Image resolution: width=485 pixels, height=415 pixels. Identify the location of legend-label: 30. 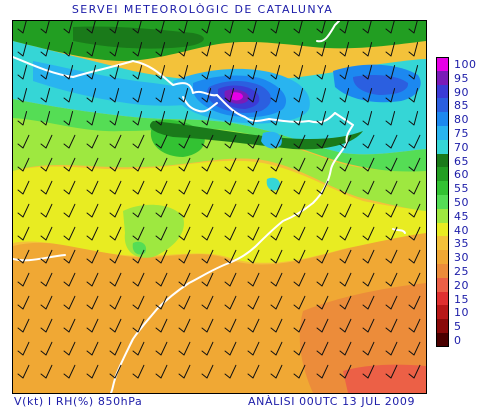
(461, 258).